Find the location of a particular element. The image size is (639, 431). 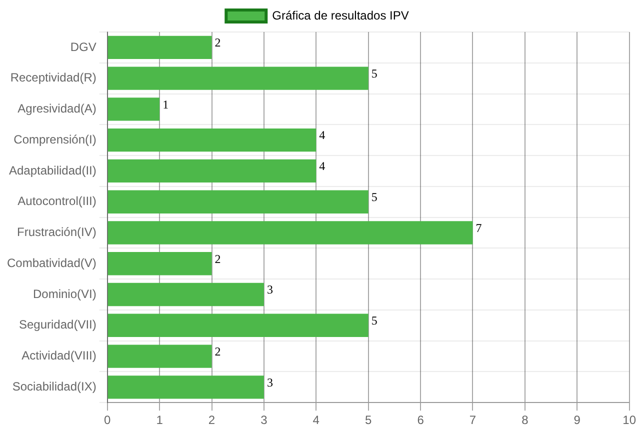

y-tick-label: Comprensión(I) is located at coordinates (55, 139).